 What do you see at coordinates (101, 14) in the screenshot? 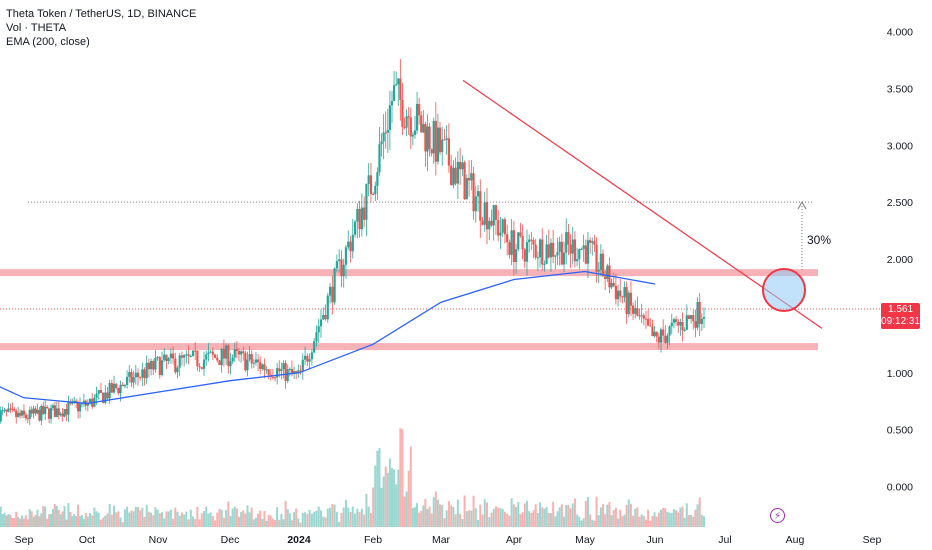
I see `symbol-label: Theta Token / TetherUS, 1D, BINANCE` at bounding box center [101, 14].